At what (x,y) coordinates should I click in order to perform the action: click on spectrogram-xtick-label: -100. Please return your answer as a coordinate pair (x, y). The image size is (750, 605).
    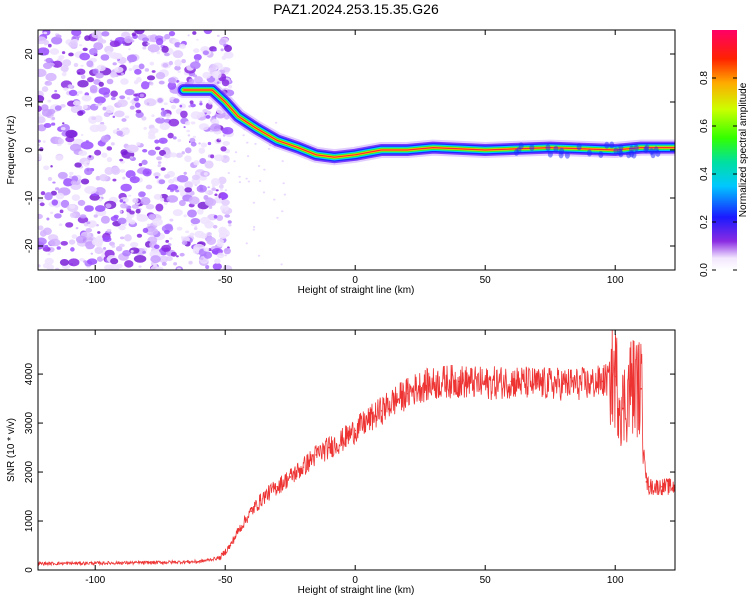
    Looking at the image, I should click on (95, 280).